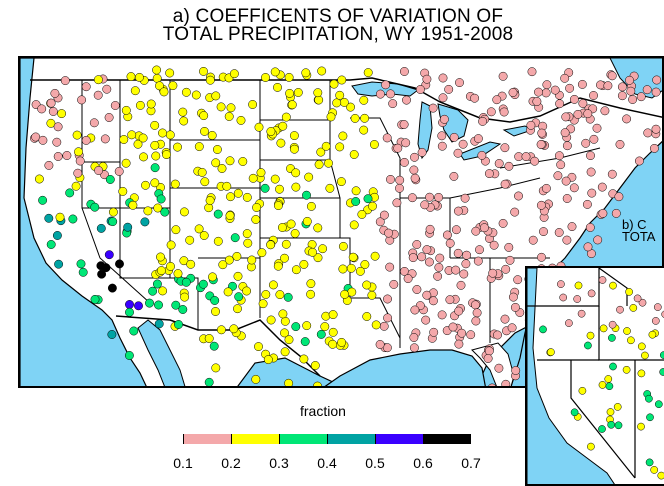  What do you see at coordinates (471, 463) in the screenshot?
I see `legend-tick-label: 0.7` at bounding box center [471, 463].